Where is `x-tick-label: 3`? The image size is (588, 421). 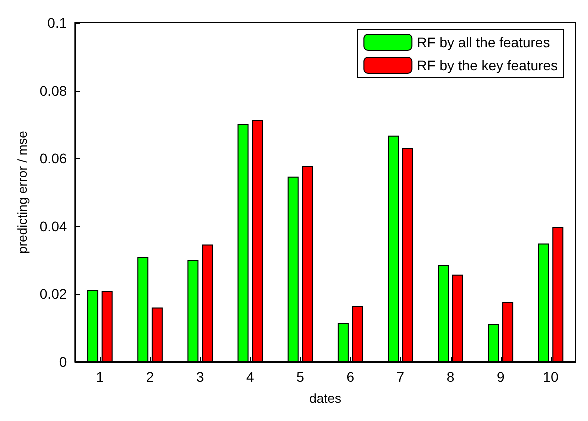 x-tick-label: 3 is located at coordinates (200, 377).